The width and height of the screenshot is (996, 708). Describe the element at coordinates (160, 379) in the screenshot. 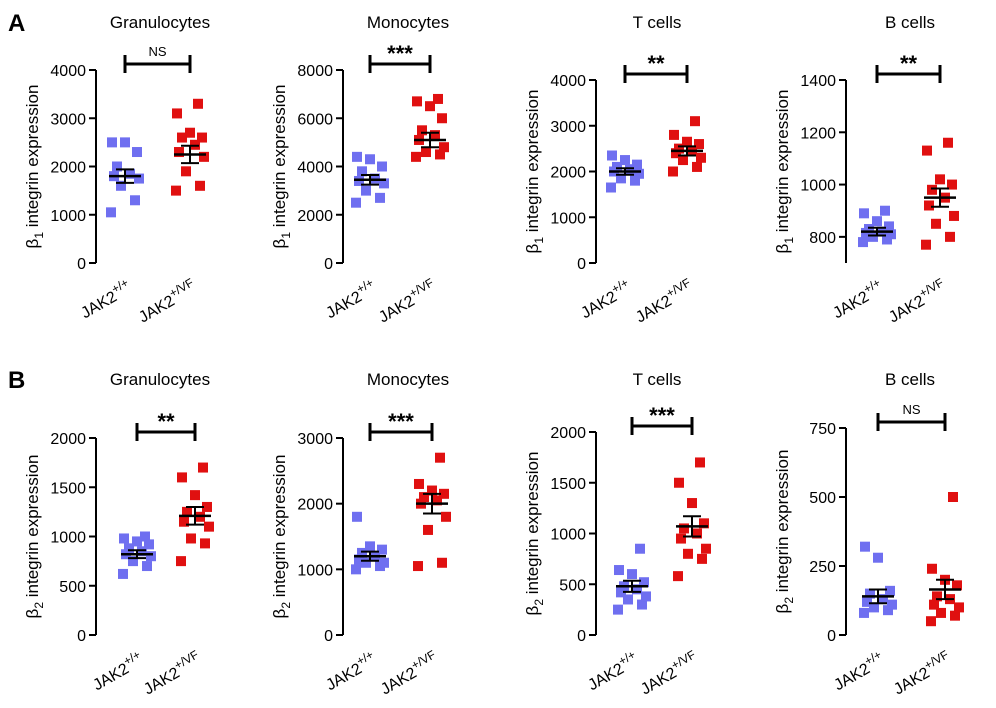

I see `chart-title: Granulocytes` at that location.